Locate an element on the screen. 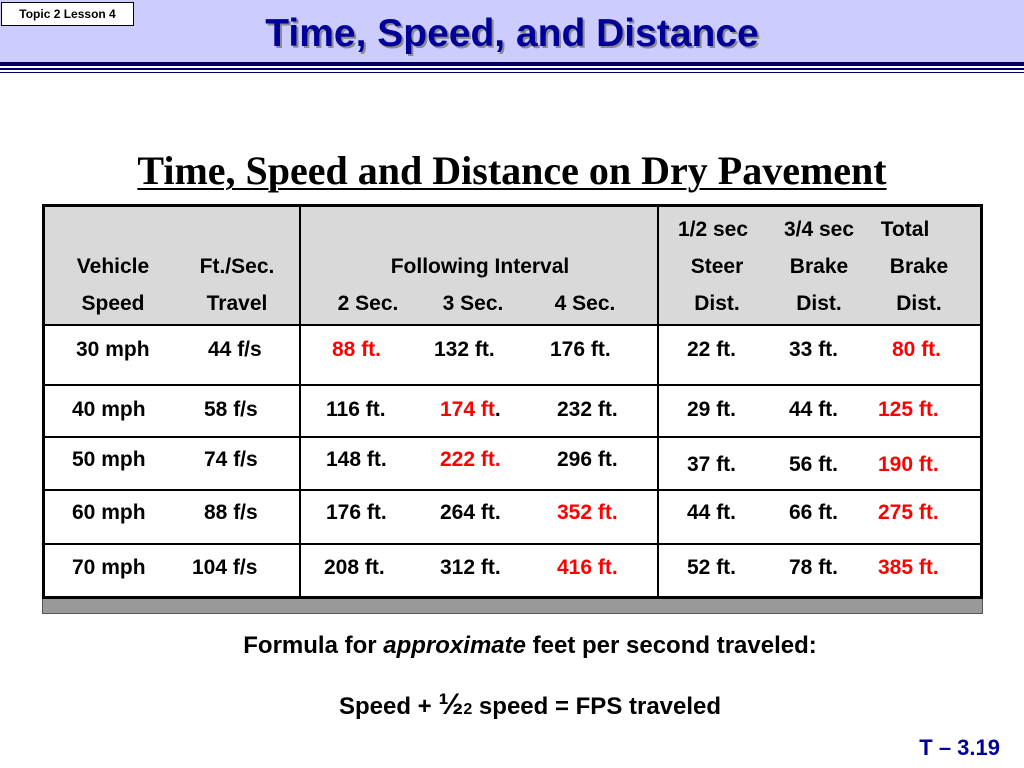 The width and height of the screenshot is (1024, 768). header-three-quarter-sec: 3/4 sec is located at coordinates (819, 229).